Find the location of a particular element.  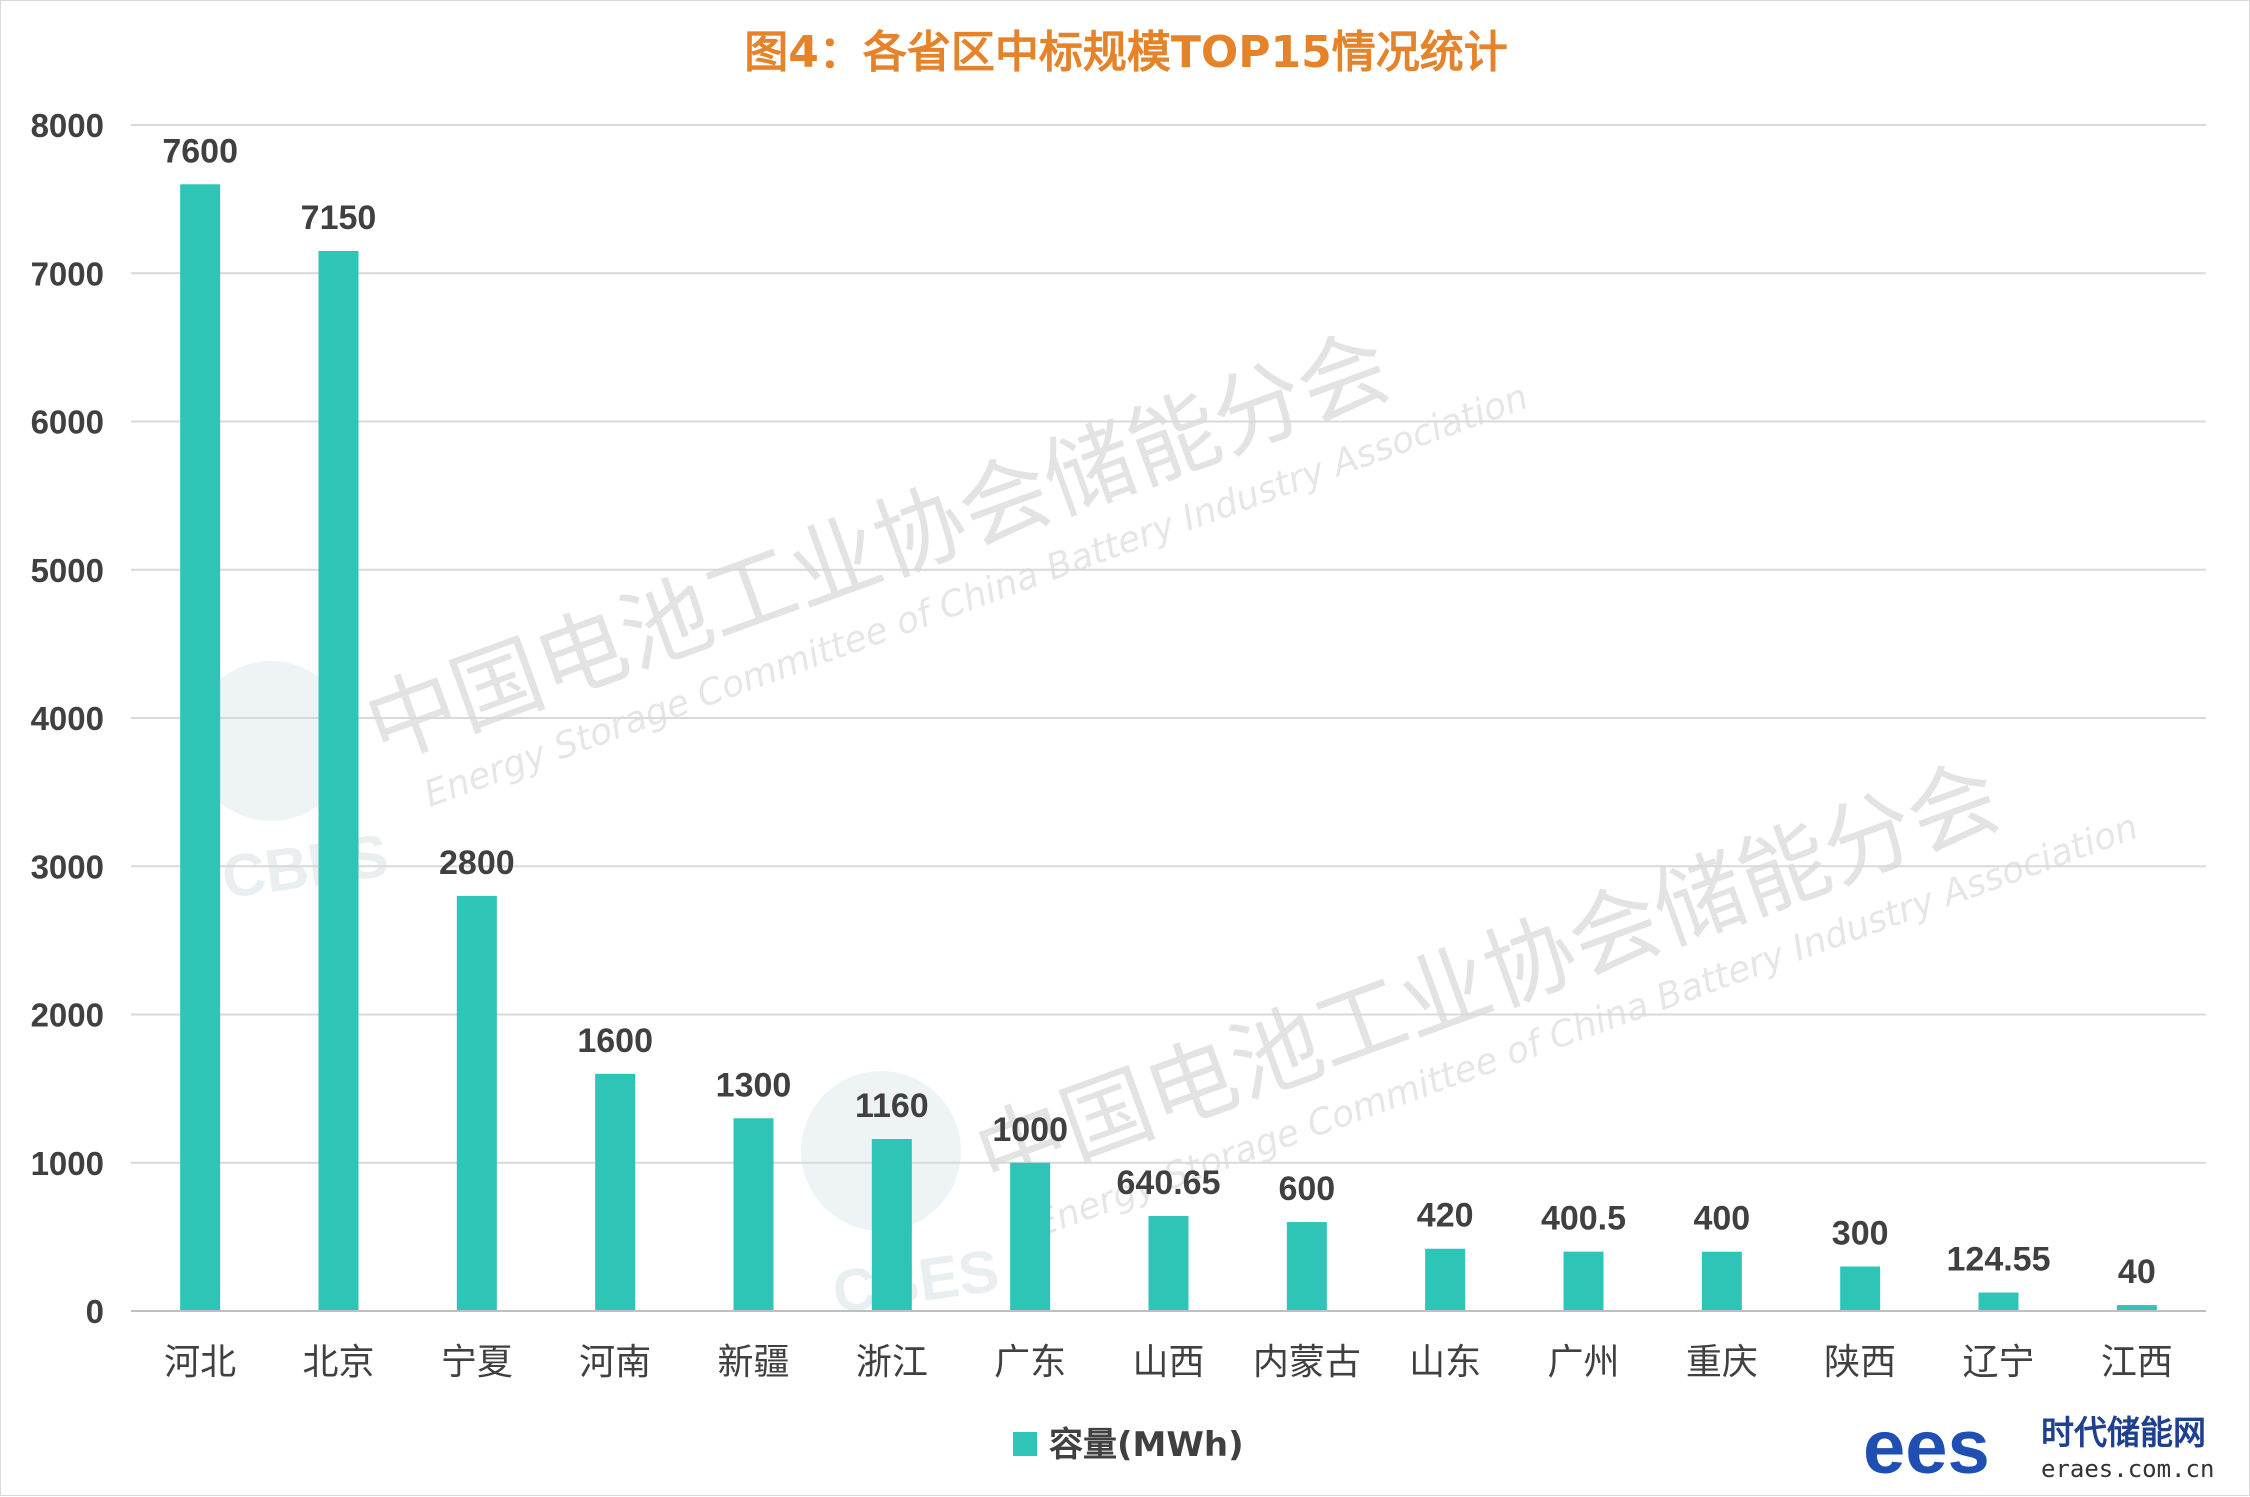

legend: 容量(MWh) is located at coordinates (1128, 1445).